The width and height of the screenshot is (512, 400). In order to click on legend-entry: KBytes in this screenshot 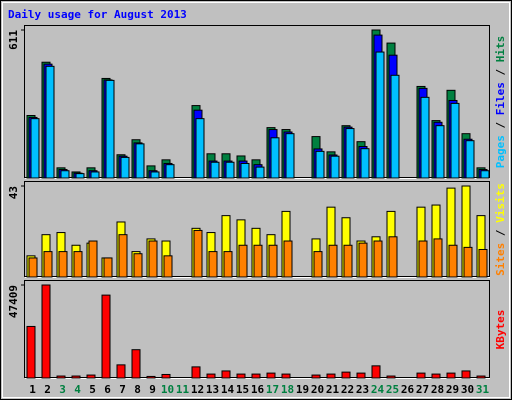, I will do `click(500, 330)`.